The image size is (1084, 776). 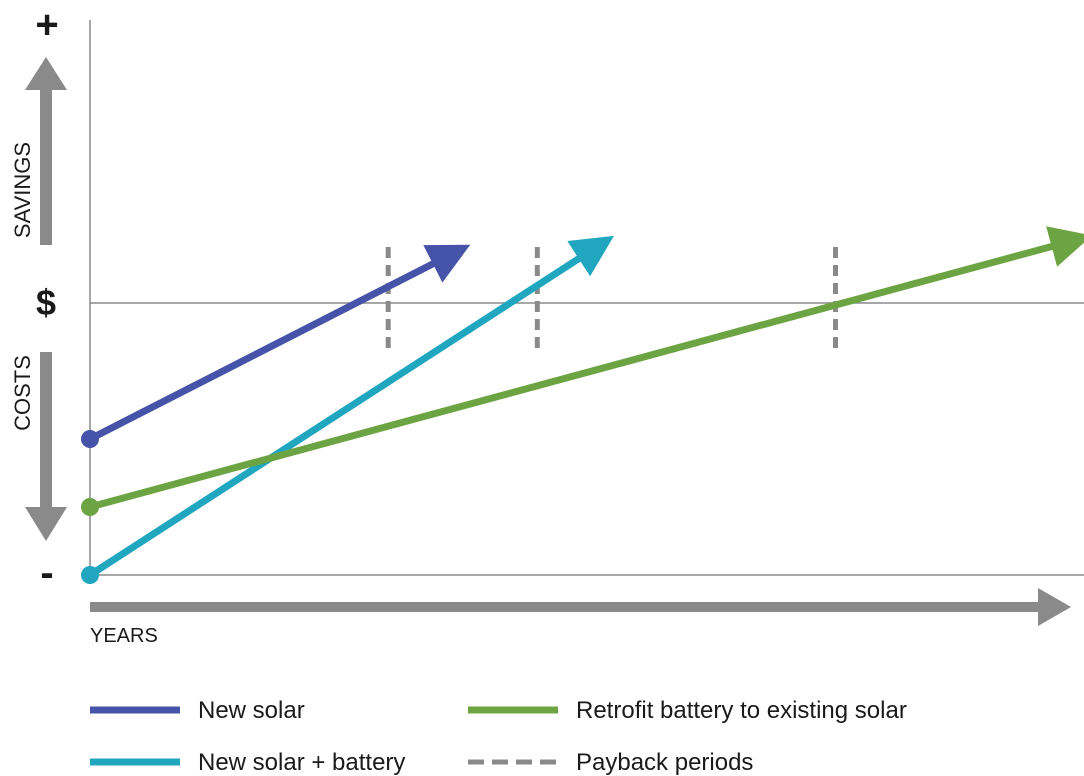 I want to click on x-axis-label: YEARS, so click(x=124, y=636).